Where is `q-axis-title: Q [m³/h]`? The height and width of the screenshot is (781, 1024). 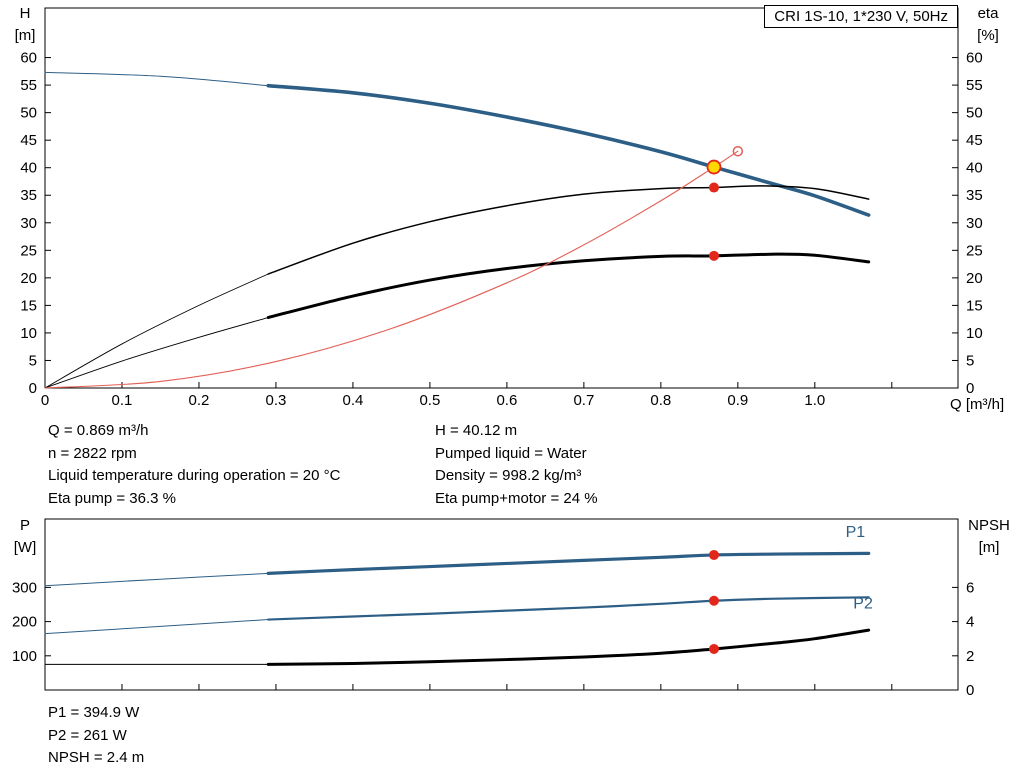
q-axis-title: Q [m³/h] is located at coordinates (977, 404).